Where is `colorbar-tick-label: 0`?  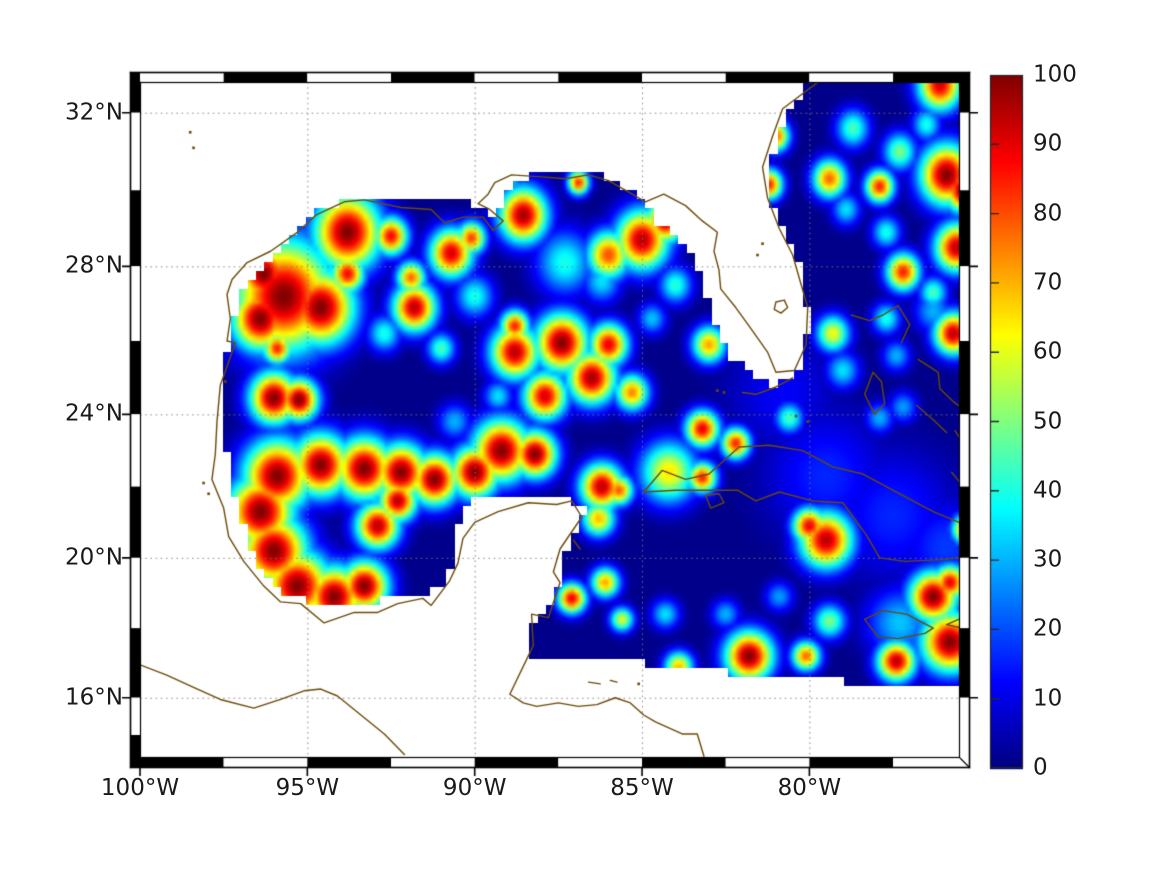 colorbar-tick-label: 0 is located at coordinates (1040, 767).